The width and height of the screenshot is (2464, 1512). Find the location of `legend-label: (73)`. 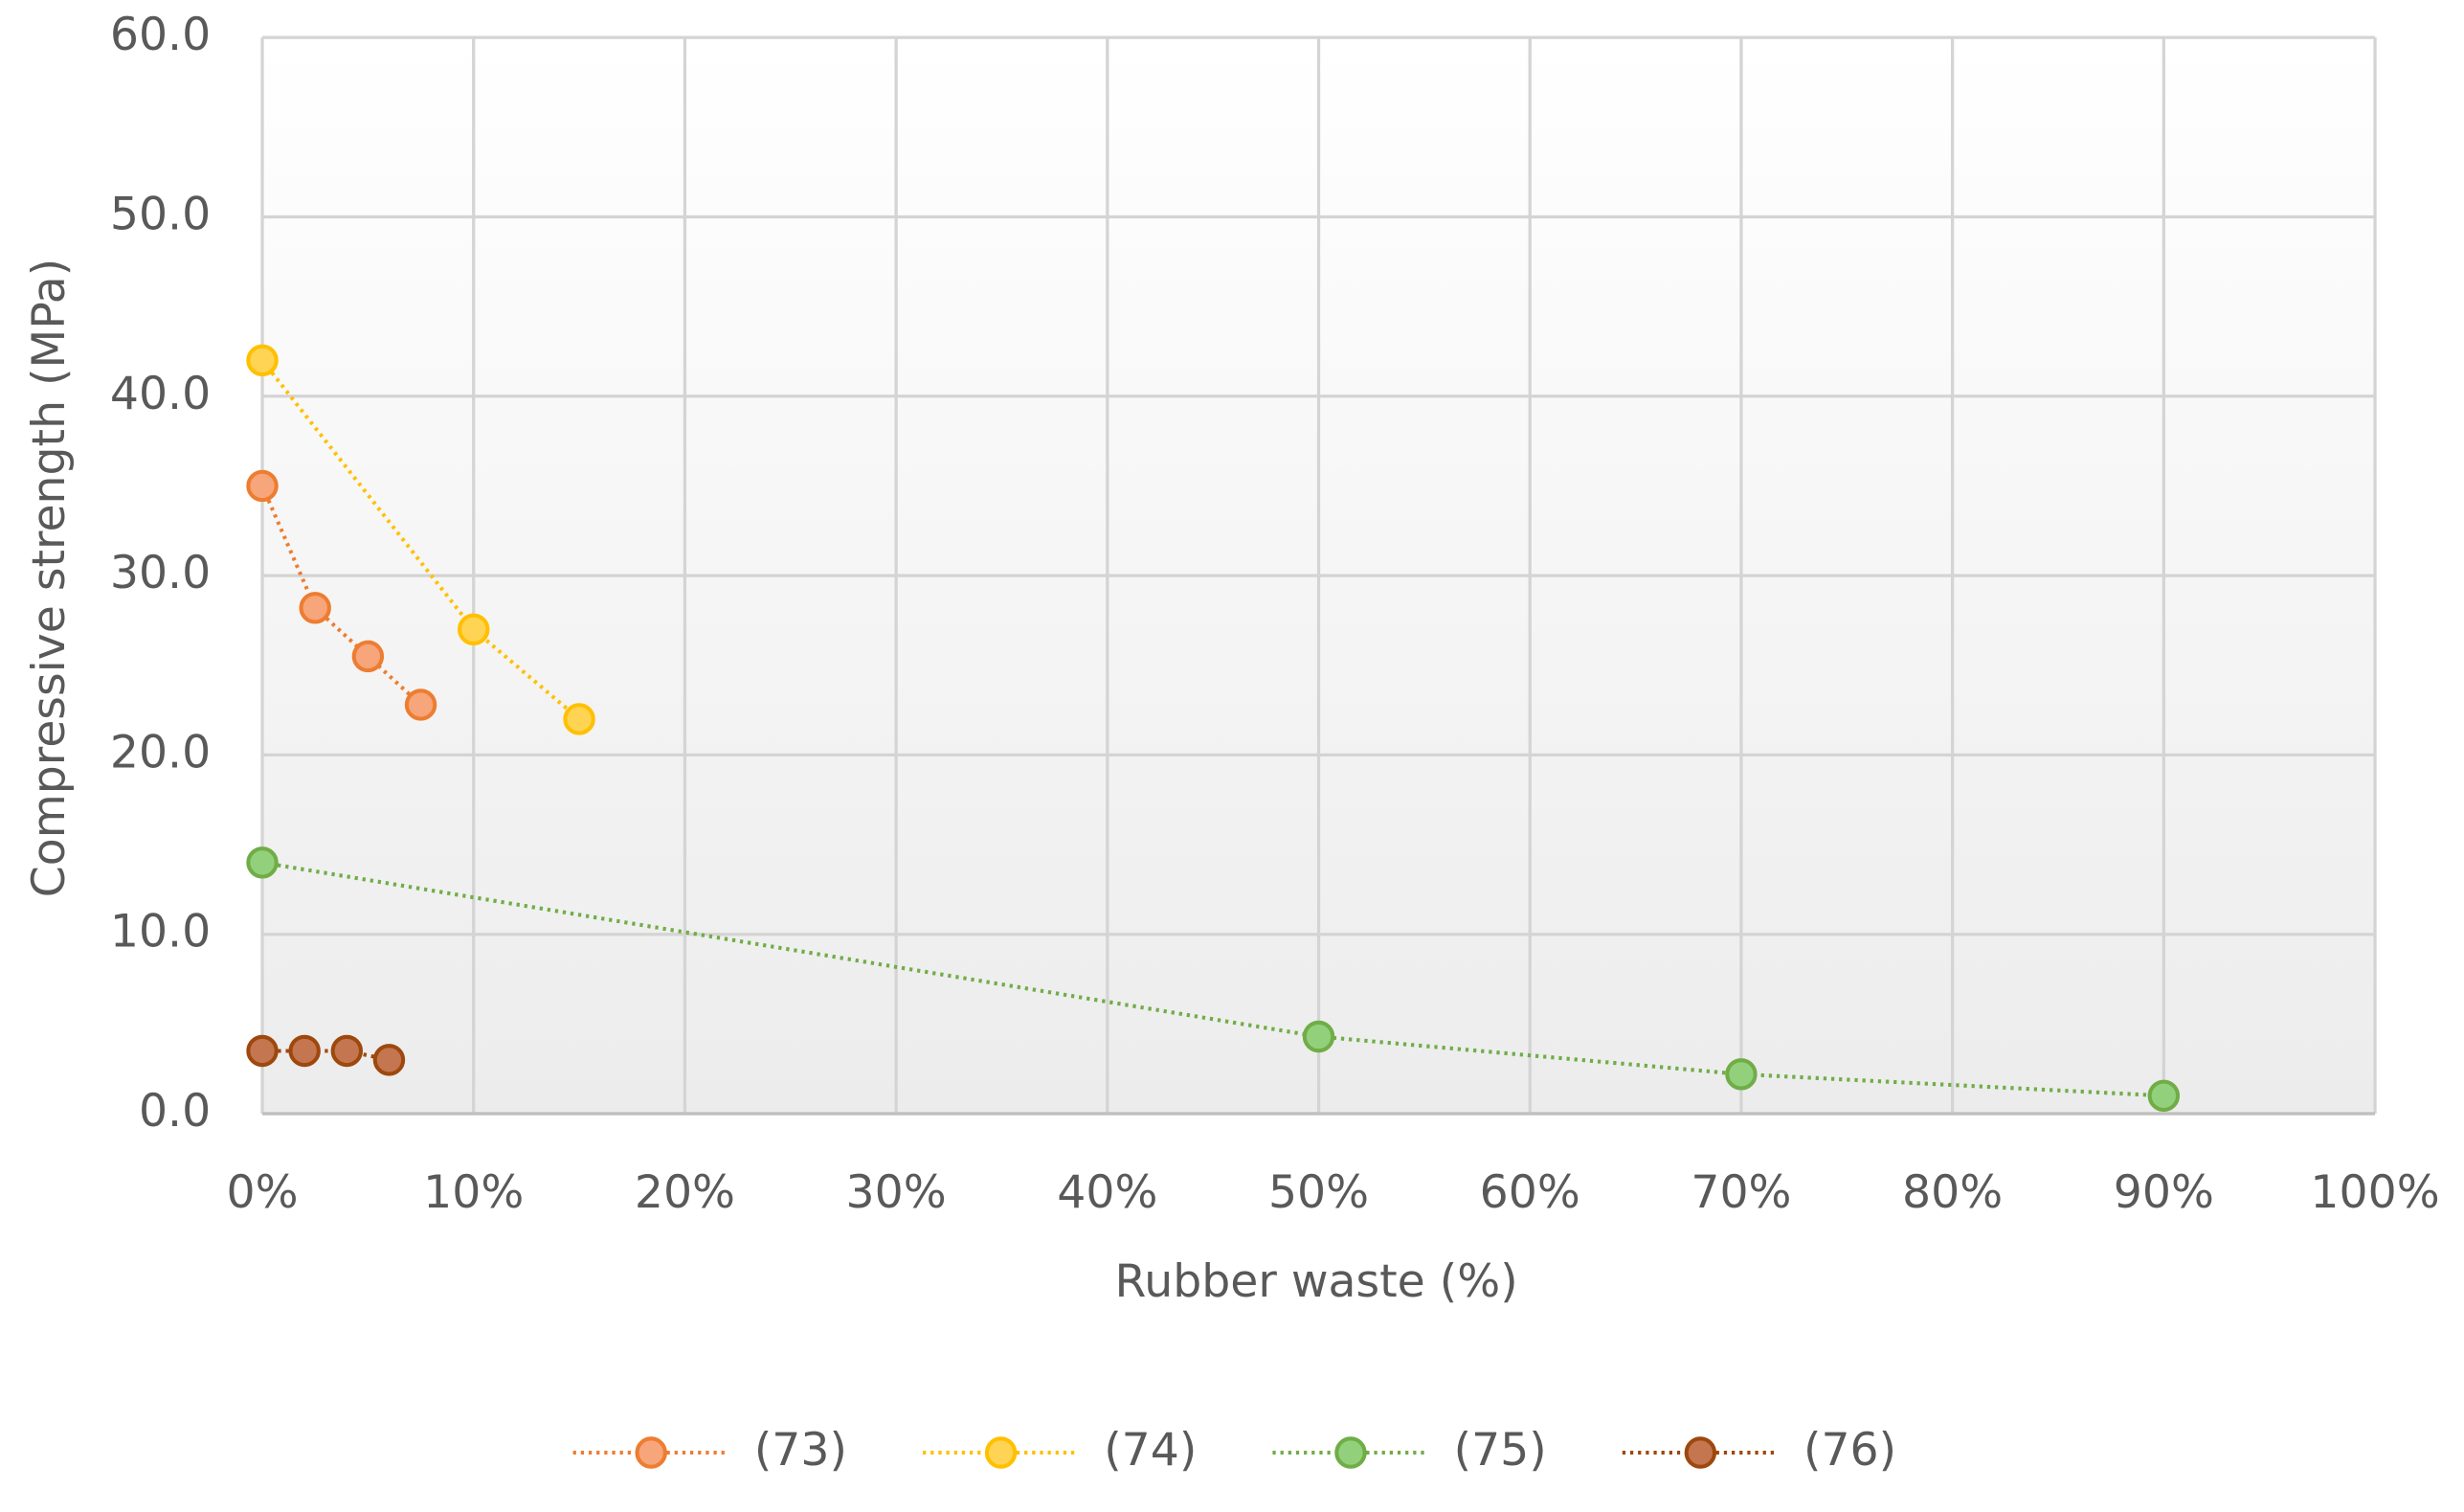

legend-label: (73) is located at coordinates (801, 1450).